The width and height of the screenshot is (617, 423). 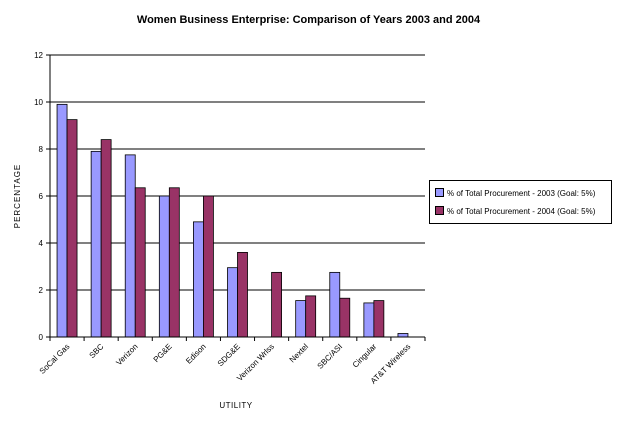 I want to click on x-tick-label: SoCal Gas, so click(x=55, y=359).